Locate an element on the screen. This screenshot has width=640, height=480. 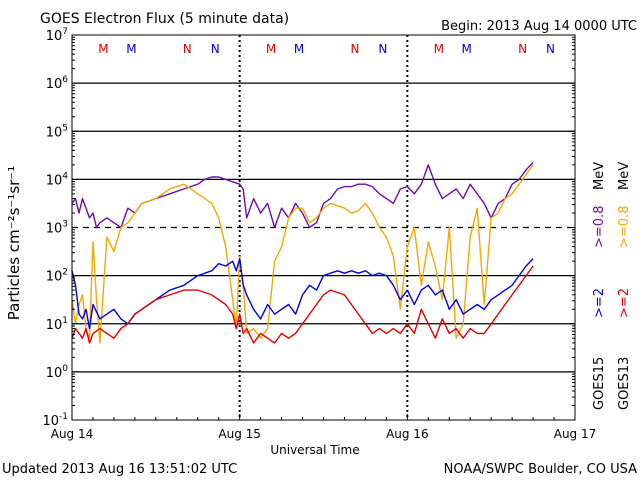
legend-goes15: GOES15 is located at coordinates (599, 383).